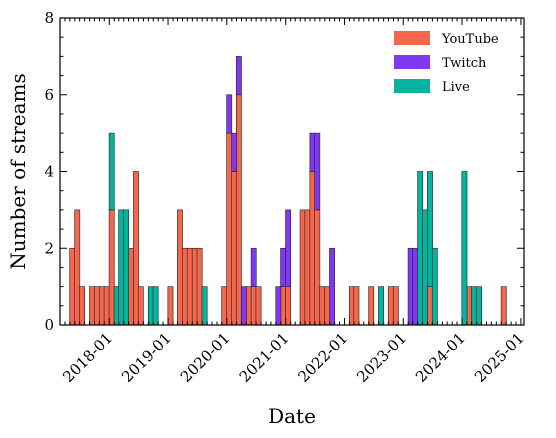  What do you see at coordinates (49, 172) in the screenshot?
I see `y-tick-label-4: 4` at bounding box center [49, 172].